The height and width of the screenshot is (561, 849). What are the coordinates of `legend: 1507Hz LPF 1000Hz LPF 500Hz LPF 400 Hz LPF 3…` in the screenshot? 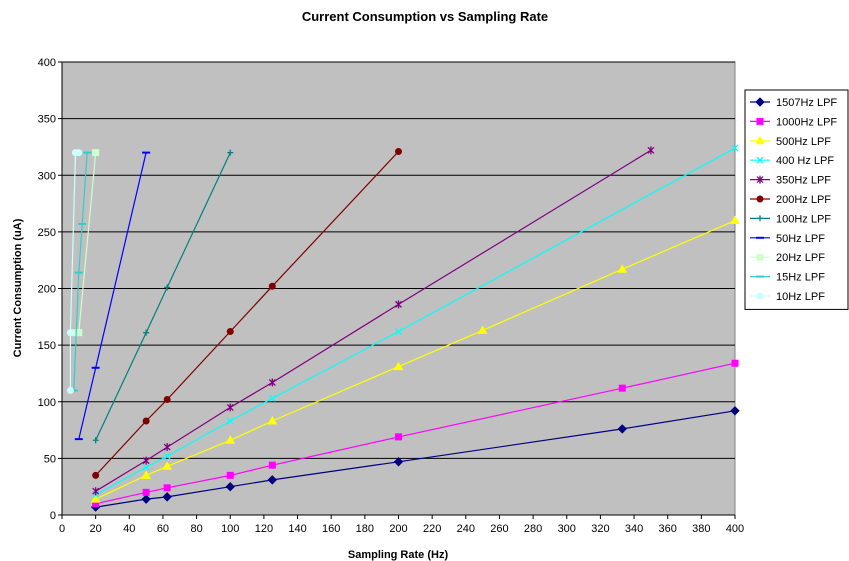 It's located at (796, 199).